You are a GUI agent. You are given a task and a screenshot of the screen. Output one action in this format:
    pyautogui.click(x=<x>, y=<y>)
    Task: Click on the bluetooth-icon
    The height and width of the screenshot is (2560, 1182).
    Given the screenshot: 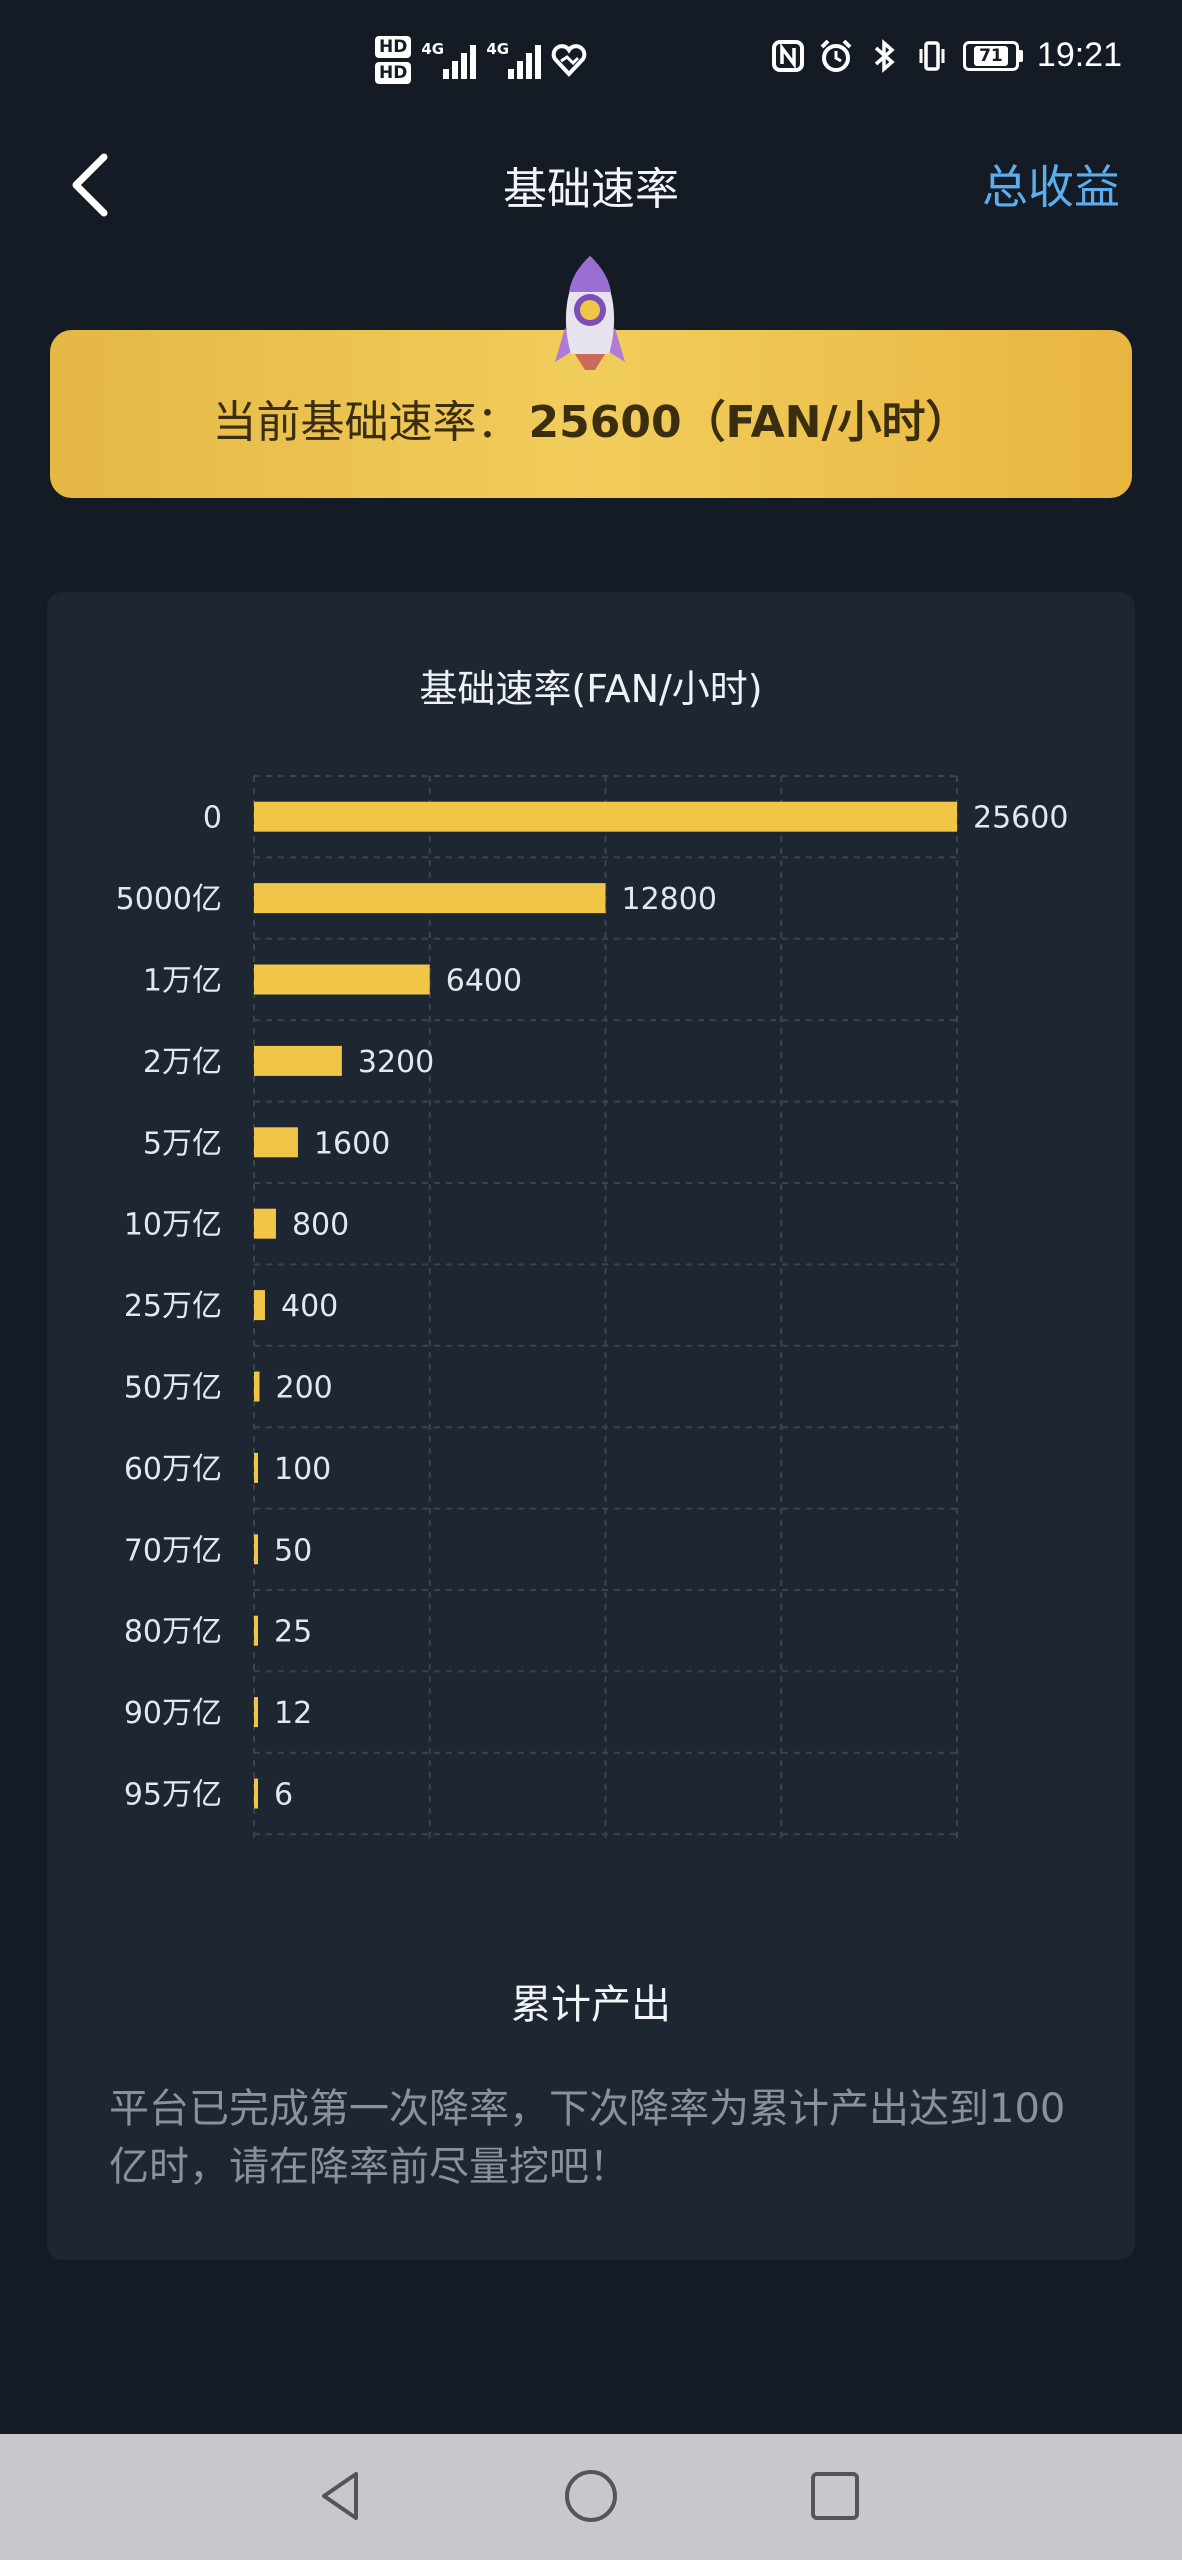 What is the action you would take?
    pyautogui.click(x=884, y=55)
    